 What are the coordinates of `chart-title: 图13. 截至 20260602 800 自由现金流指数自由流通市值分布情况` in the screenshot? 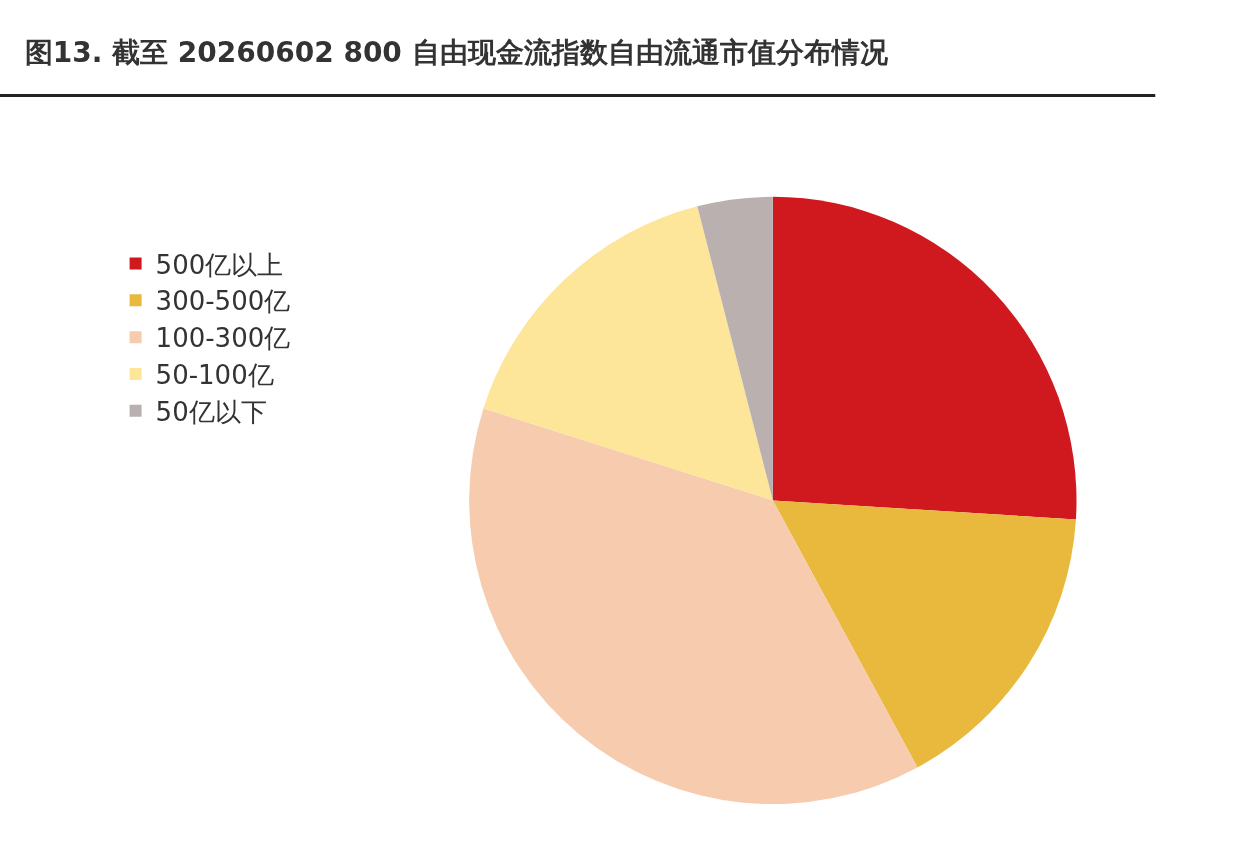 It's located at (456, 53).